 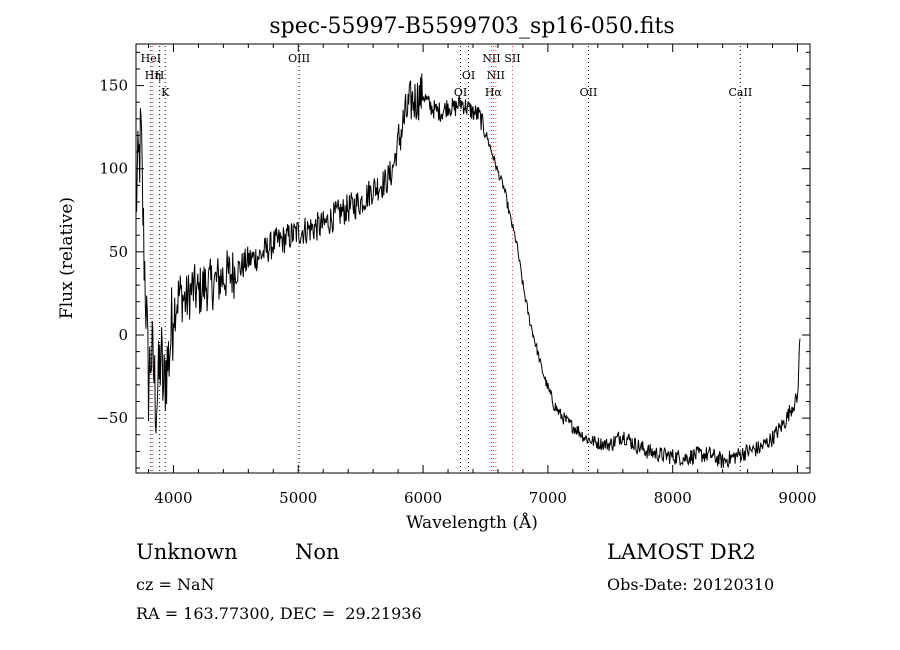 I want to click on marker-label: CaII, so click(x=741, y=92).